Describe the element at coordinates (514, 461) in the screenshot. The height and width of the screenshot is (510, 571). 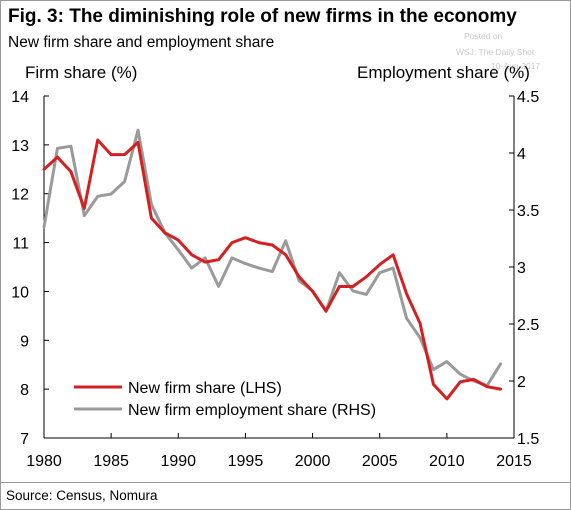
I see `x-tick-label: 2015` at that location.